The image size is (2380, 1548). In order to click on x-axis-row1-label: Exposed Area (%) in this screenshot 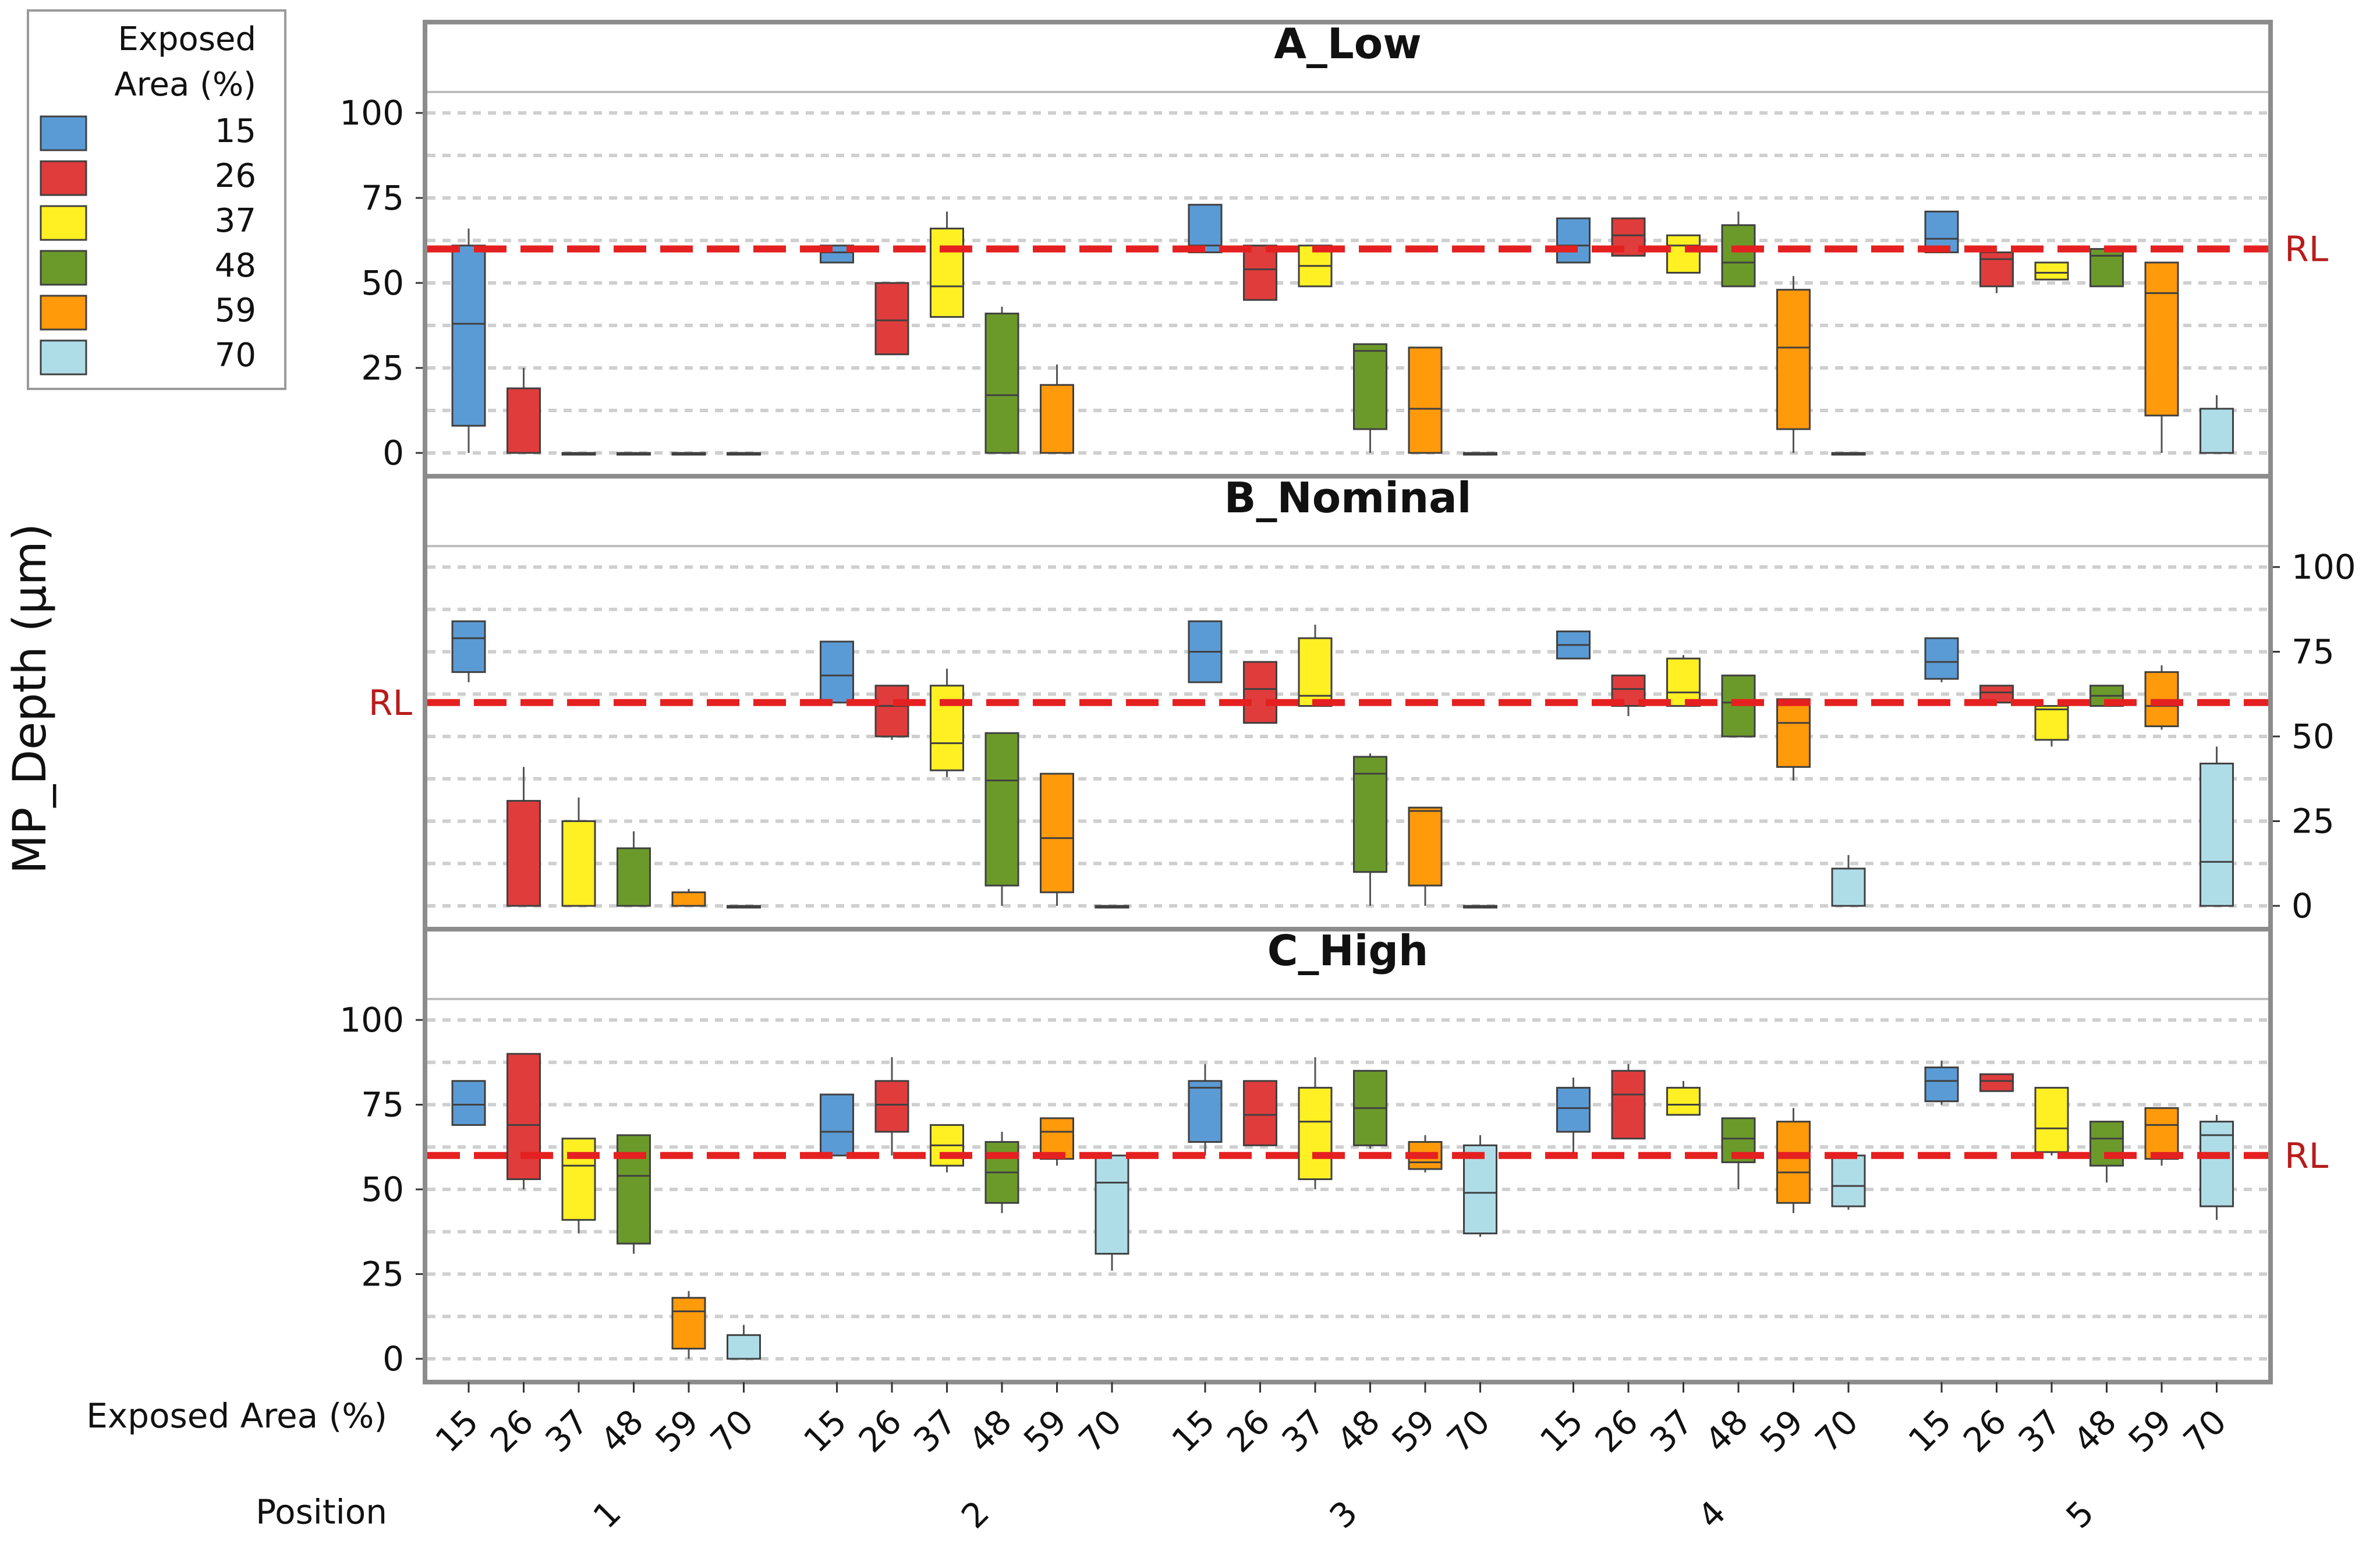, I will do `click(236, 1416)`.